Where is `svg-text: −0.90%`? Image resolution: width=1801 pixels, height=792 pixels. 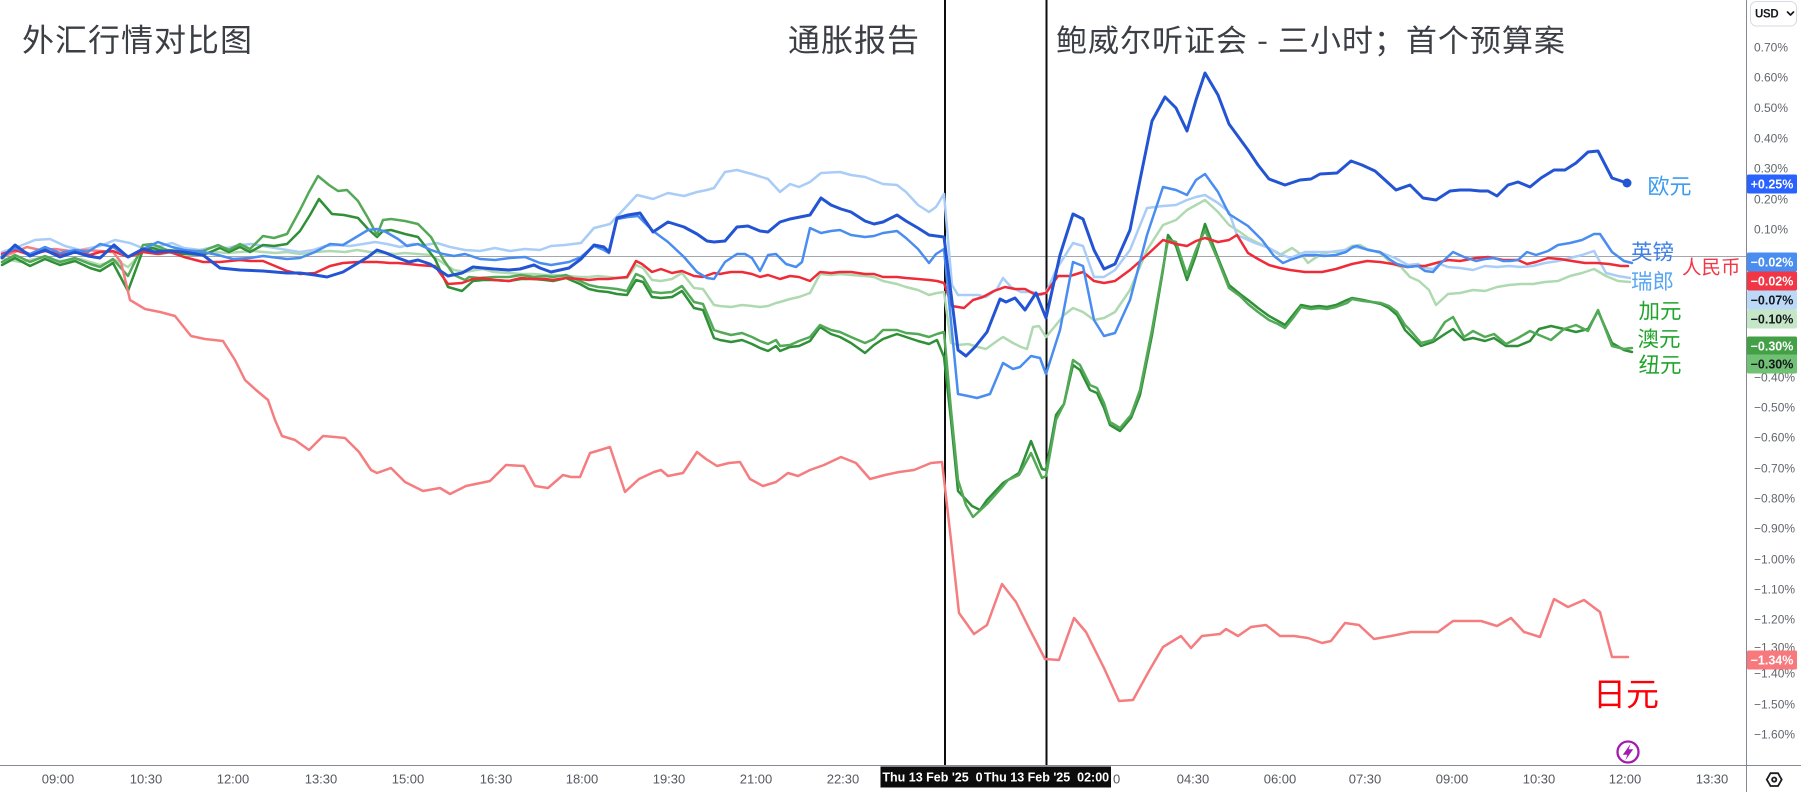
svg-text: −0.90% is located at coordinates (1774, 528).